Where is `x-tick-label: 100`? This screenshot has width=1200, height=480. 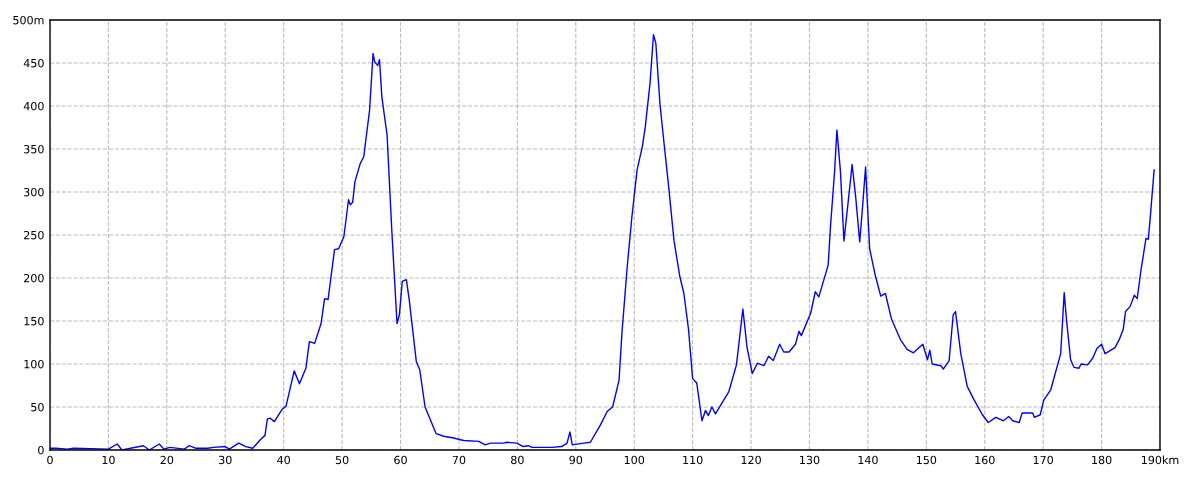 x-tick-label: 100 is located at coordinates (634, 460).